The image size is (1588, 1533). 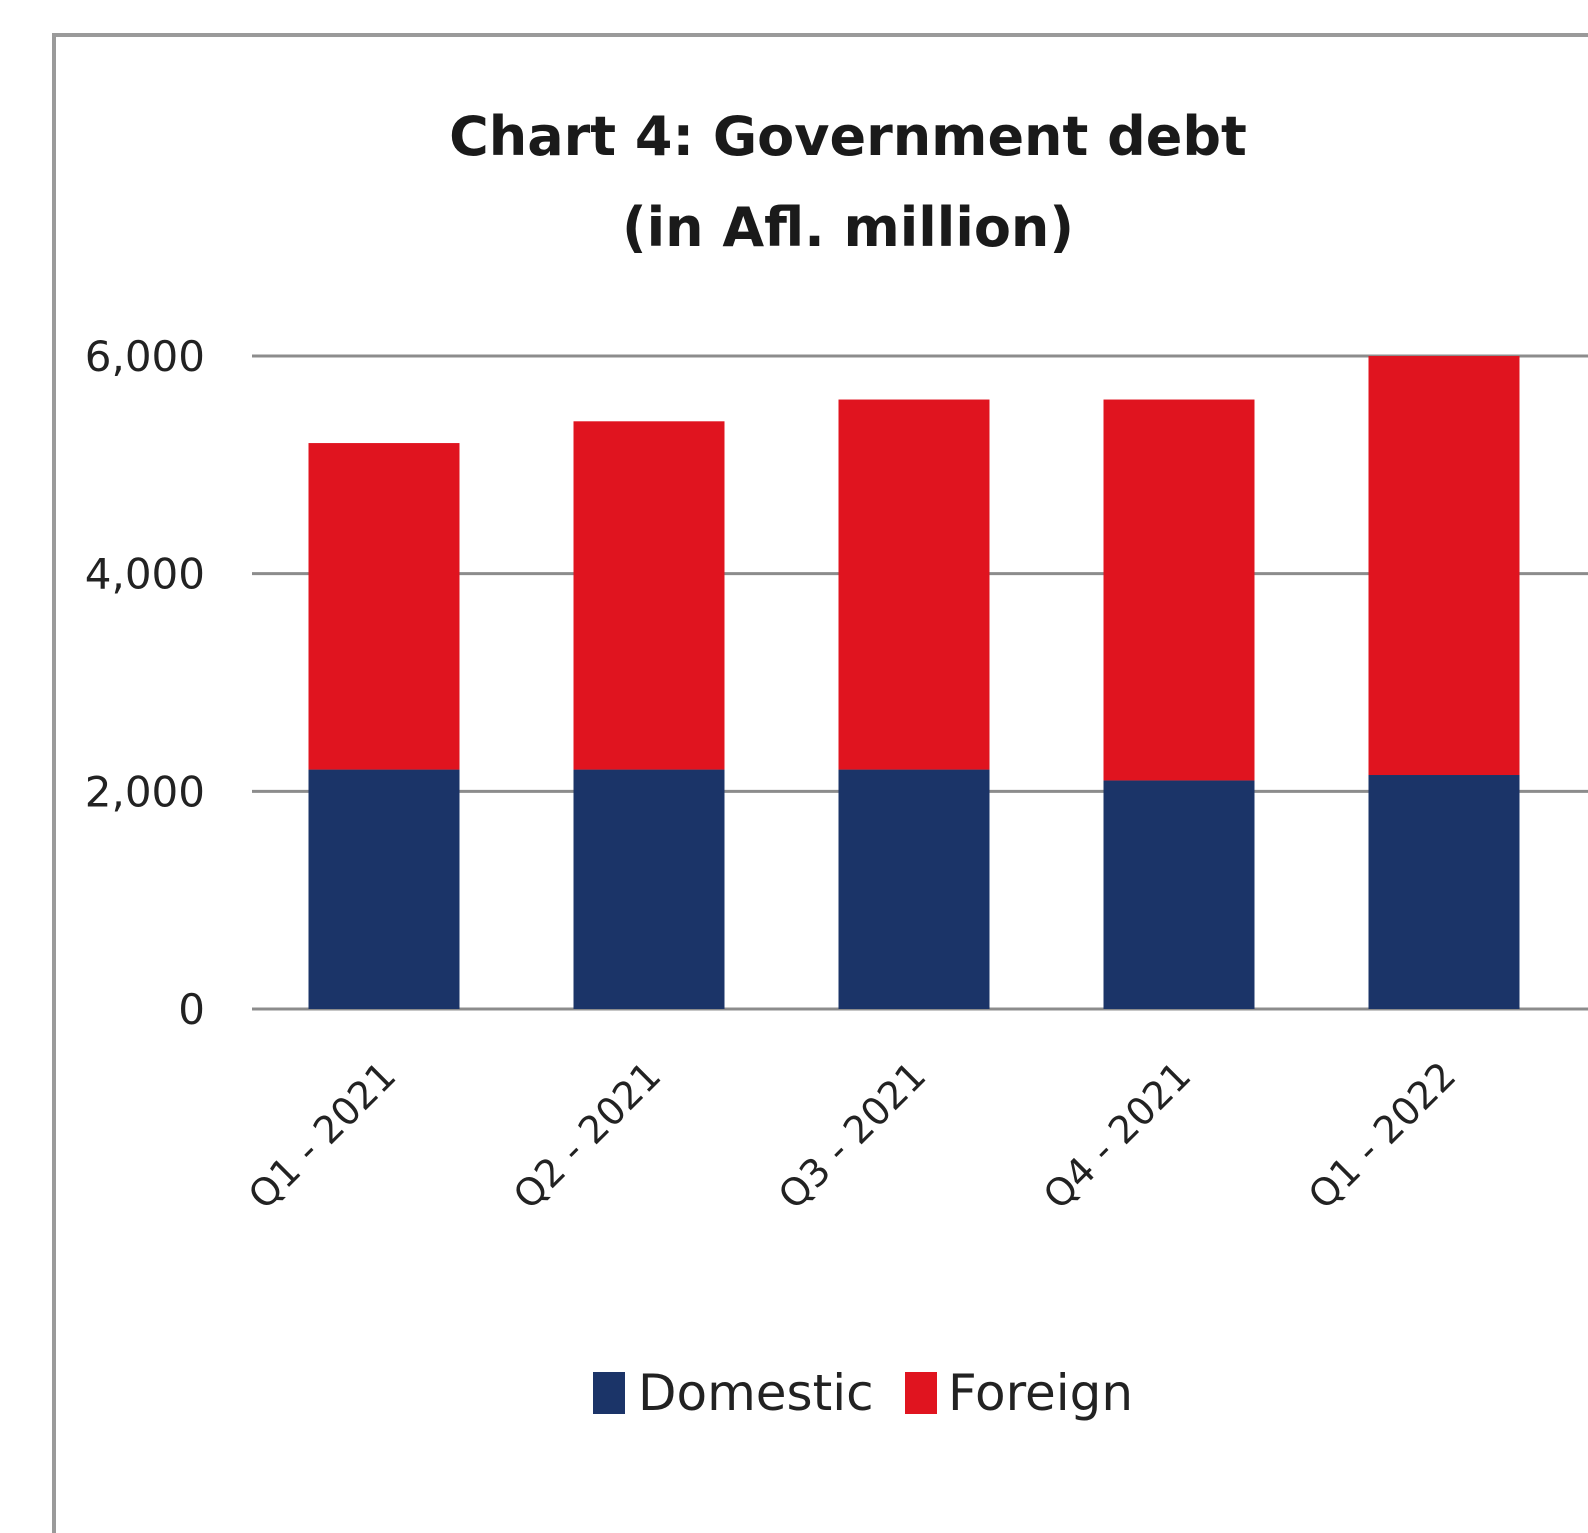 I want to click on y-tick-label: 6,000, so click(x=145, y=356).